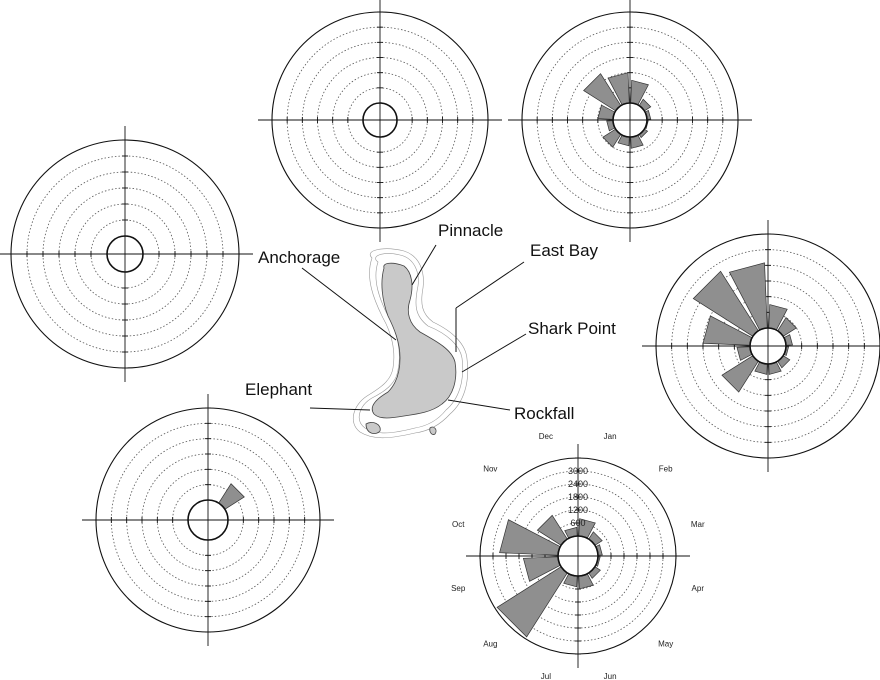 Image resolution: width=880 pixels, height=680 pixels. I want to click on polar-chart-pinnacle, so click(380, 121).